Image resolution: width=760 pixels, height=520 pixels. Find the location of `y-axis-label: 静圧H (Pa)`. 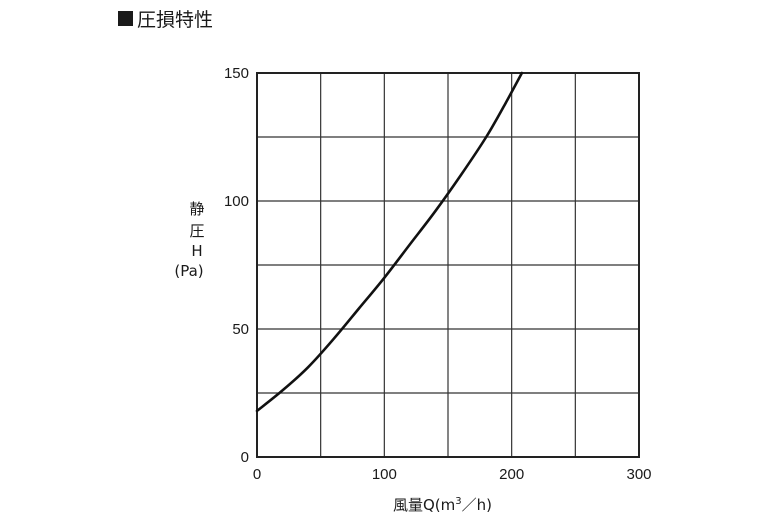

y-axis-label: 静圧H (Pa) is located at coordinates (189, 240).